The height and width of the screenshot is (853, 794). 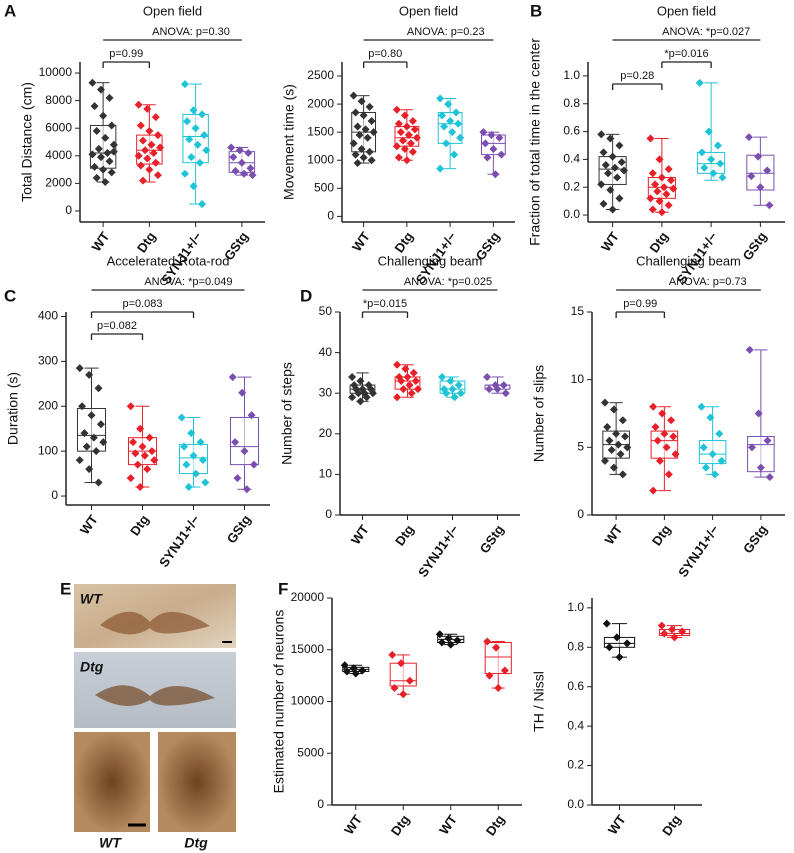 What do you see at coordinates (191, 32) in the screenshot?
I see `bracket-label: ANOVA: p=0.30` at bounding box center [191, 32].